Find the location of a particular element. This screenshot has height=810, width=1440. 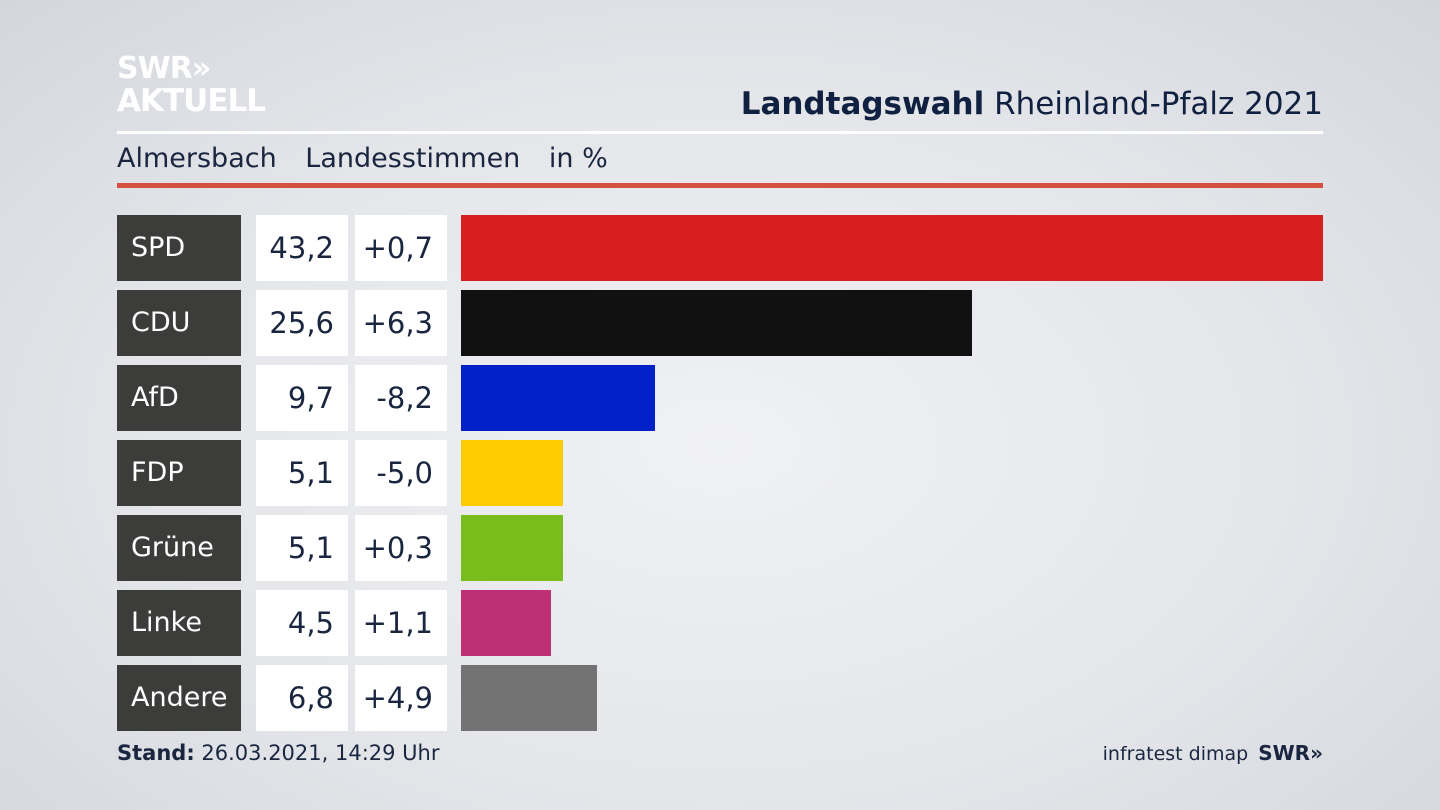

title-rest: Rheinland-Pfalz 2021 is located at coordinates (1153, 104).